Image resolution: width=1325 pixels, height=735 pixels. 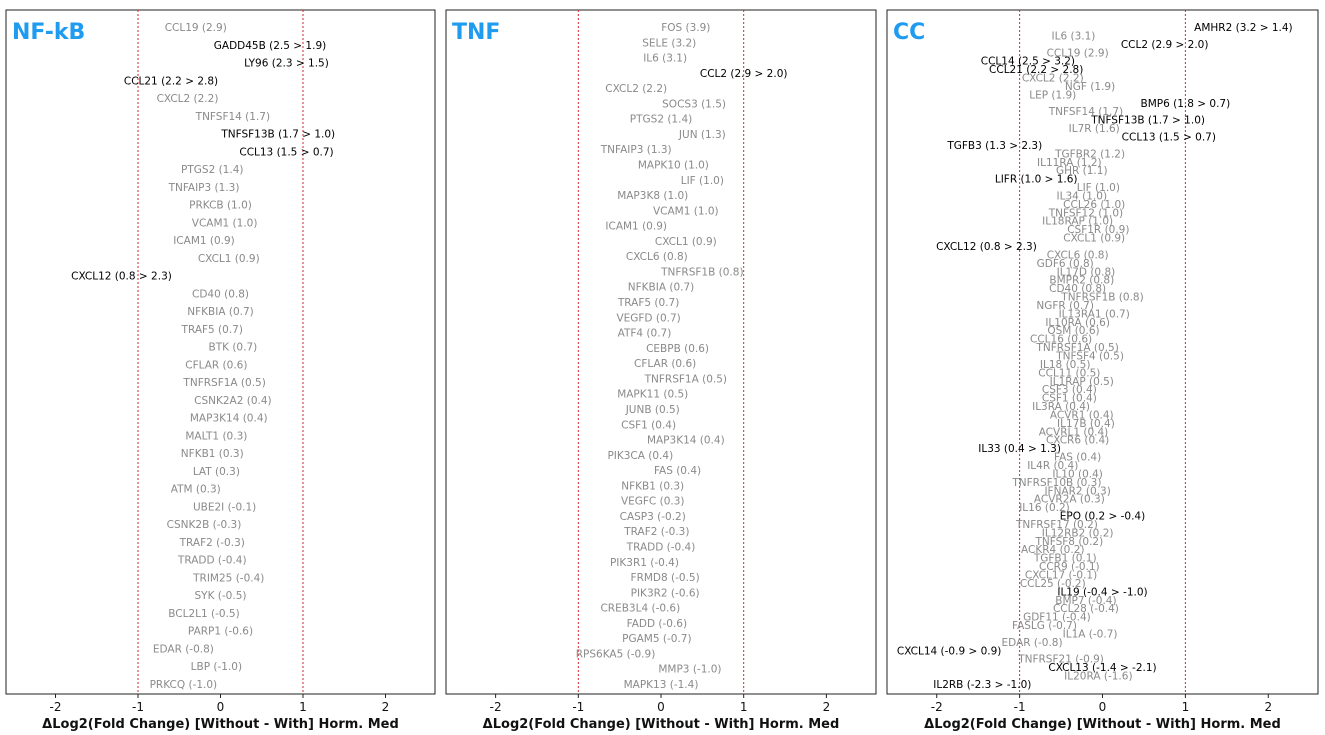 I want to click on gene-label: IL33 (0.4 > 1.3), so click(x=1019, y=449).